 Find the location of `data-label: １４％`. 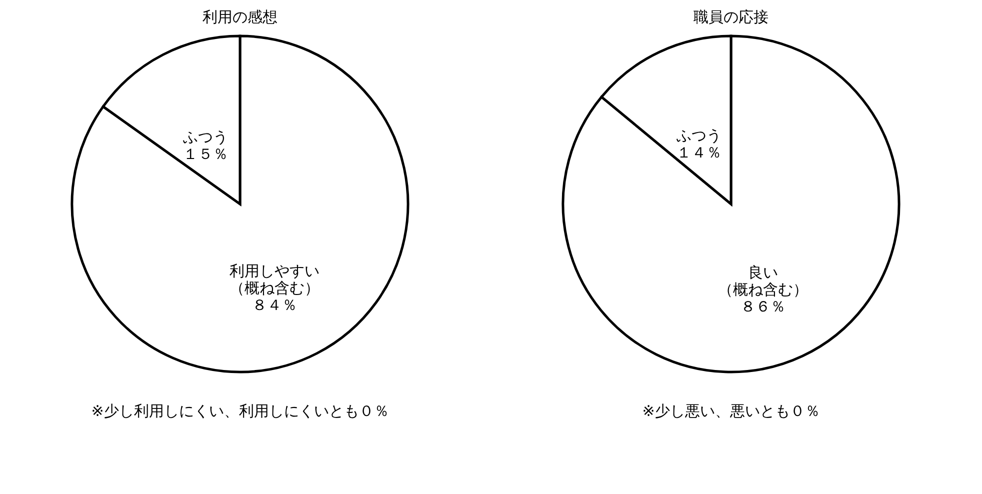

data-label: １４％ is located at coordinates (699, 153).